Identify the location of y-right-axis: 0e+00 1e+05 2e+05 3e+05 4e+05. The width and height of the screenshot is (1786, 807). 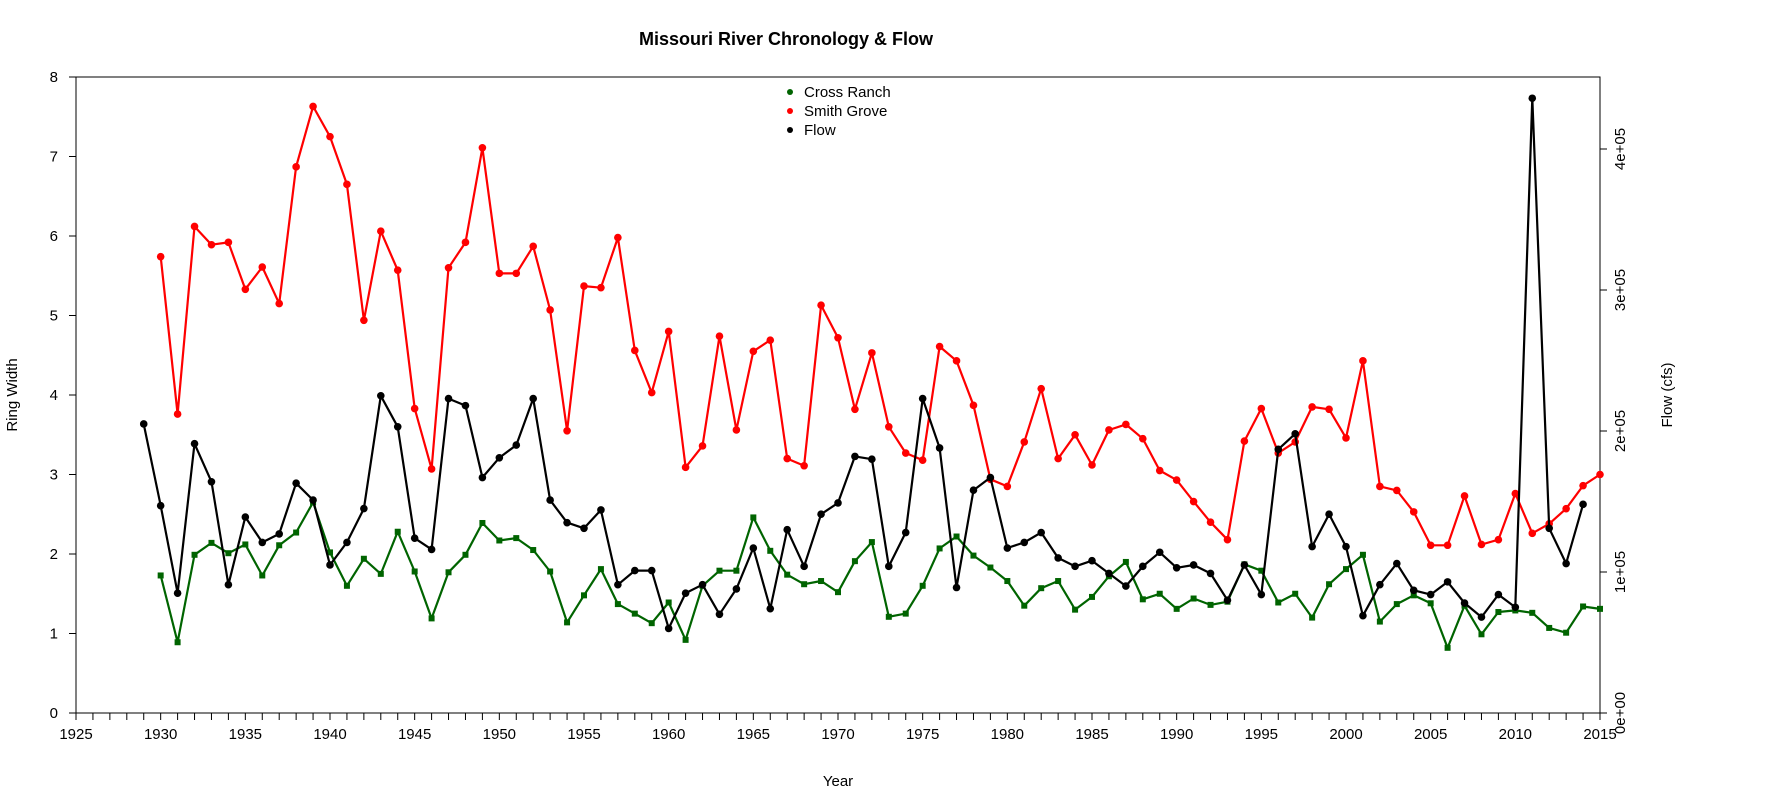
(1614, 431).